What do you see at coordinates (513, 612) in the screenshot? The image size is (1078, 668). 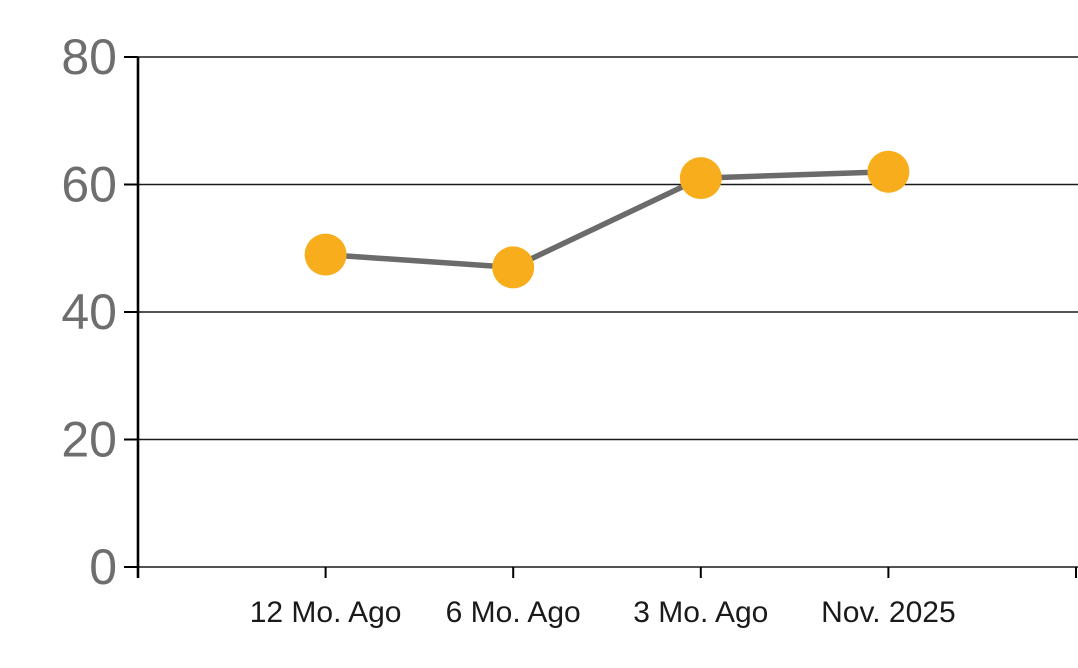 I see `x-axis-label: 6 Mo. Ago` at bounding box center [513, 612].